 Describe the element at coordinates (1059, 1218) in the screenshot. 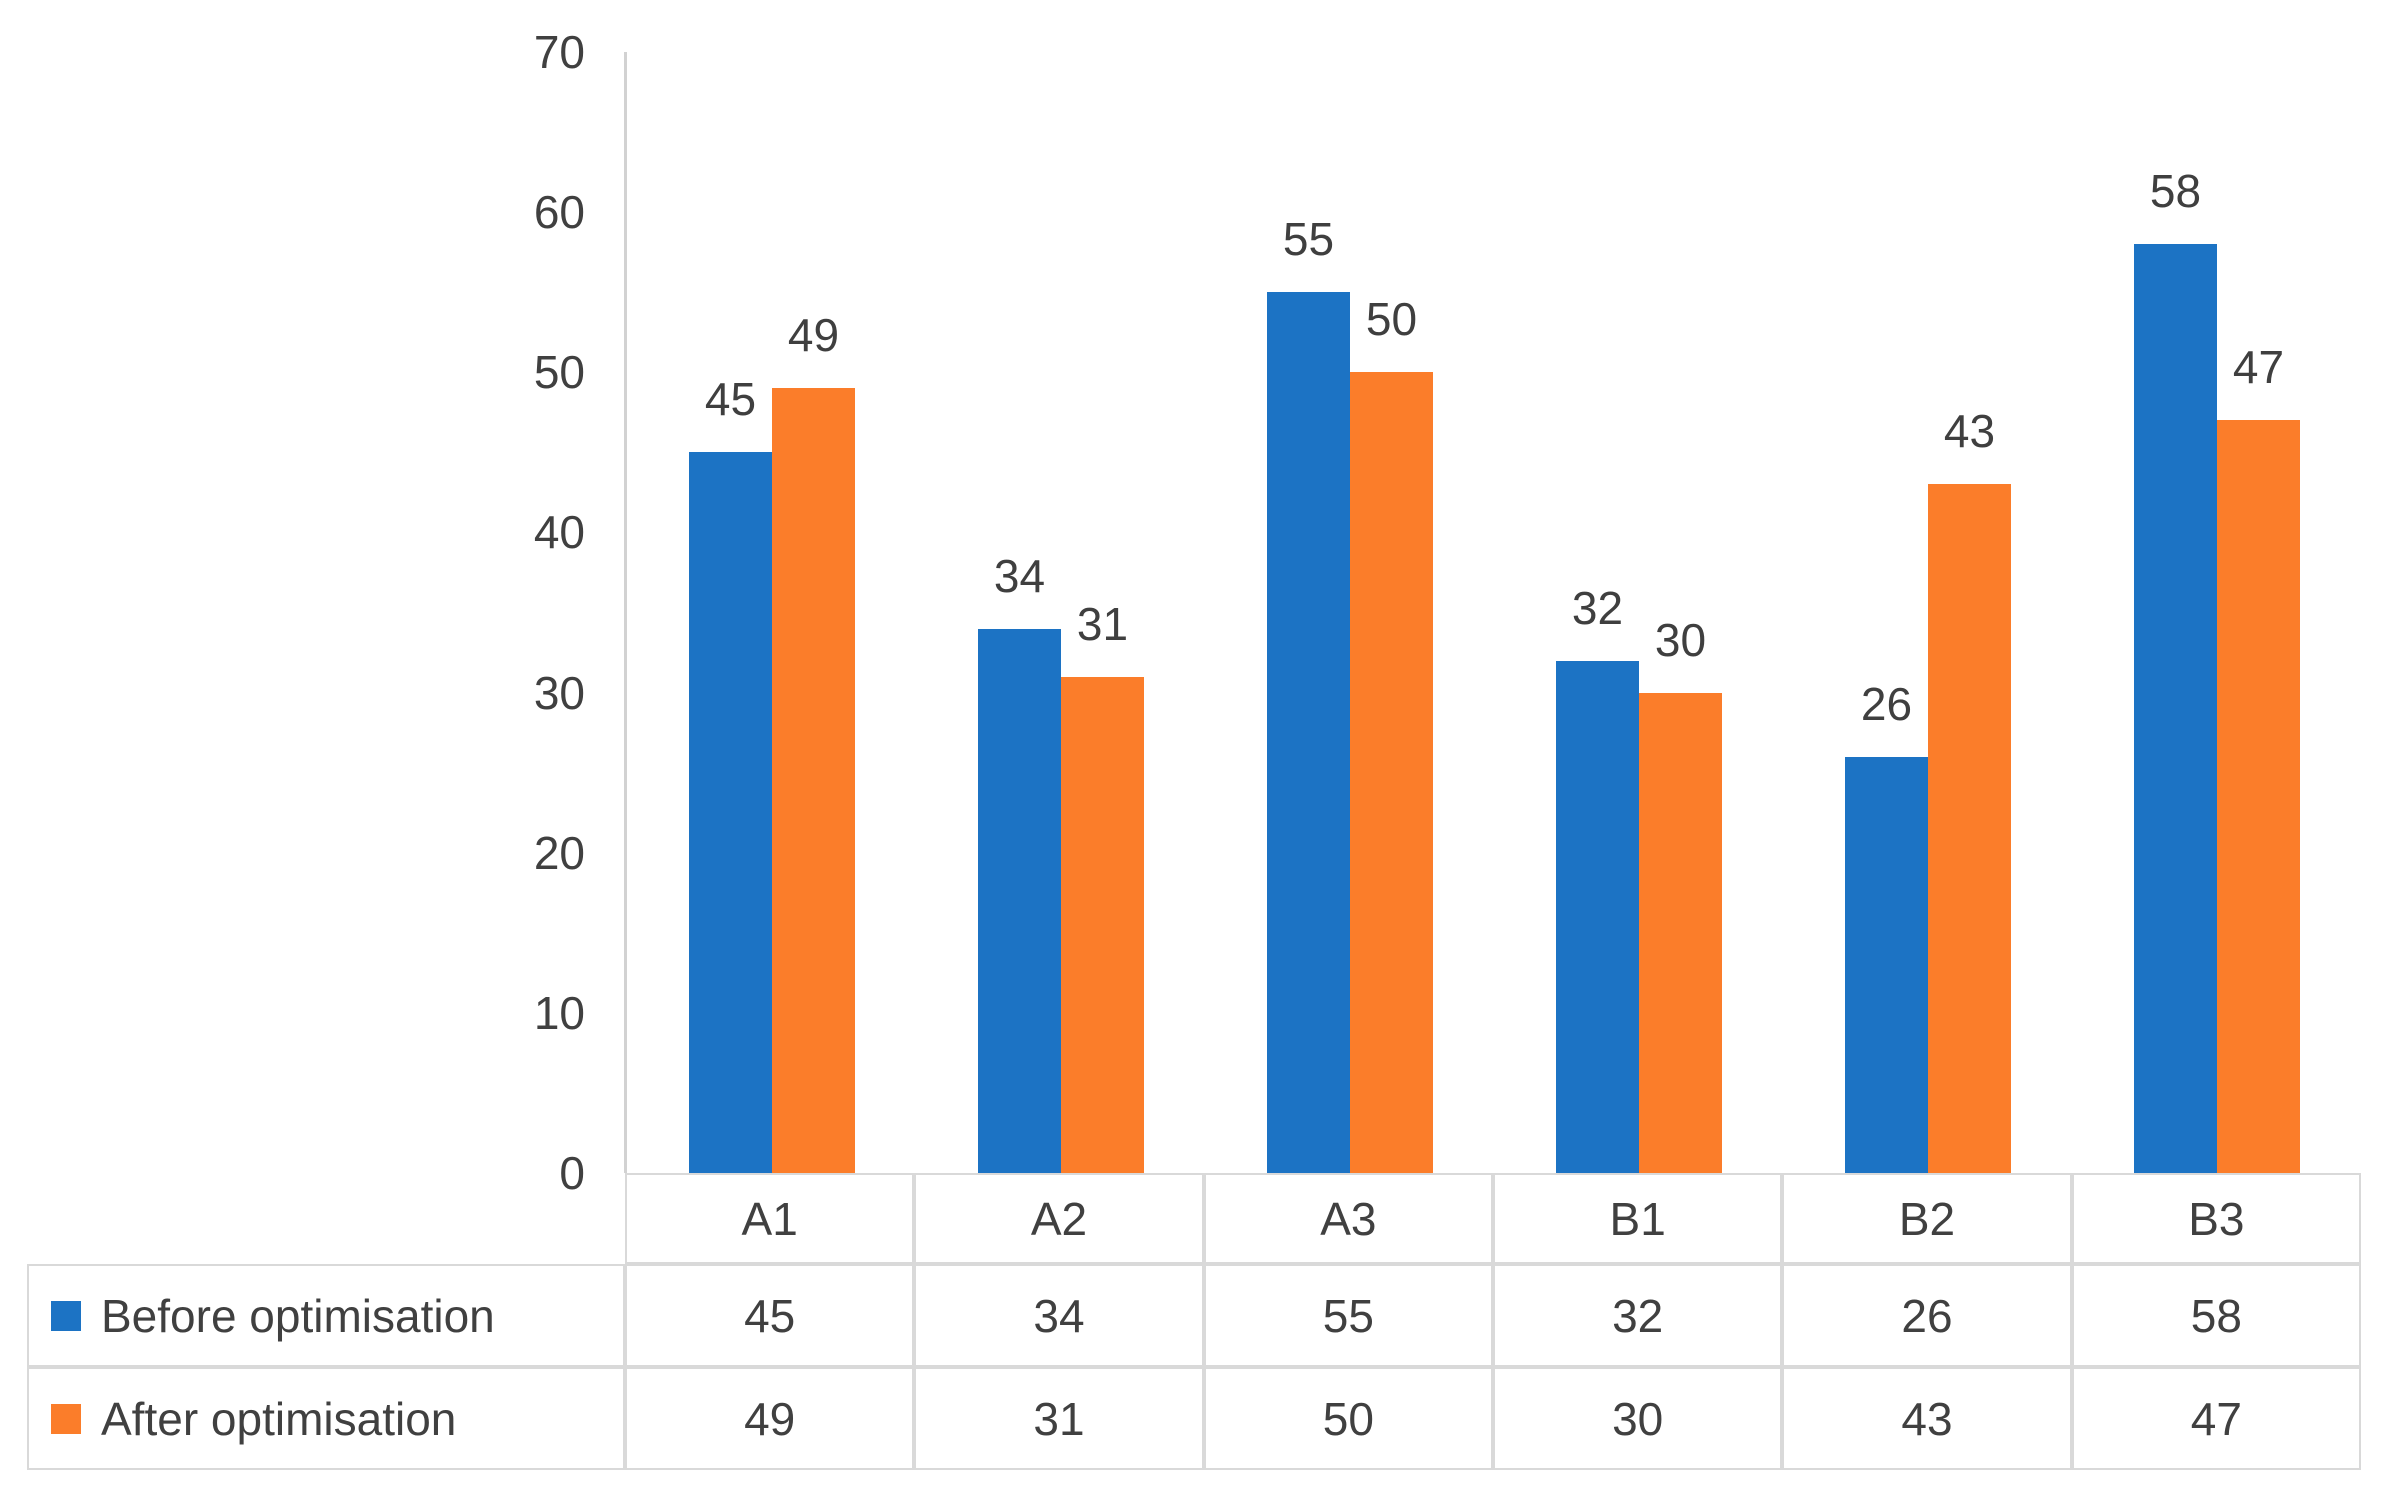

I see `category-header-cell: A2` at that location.